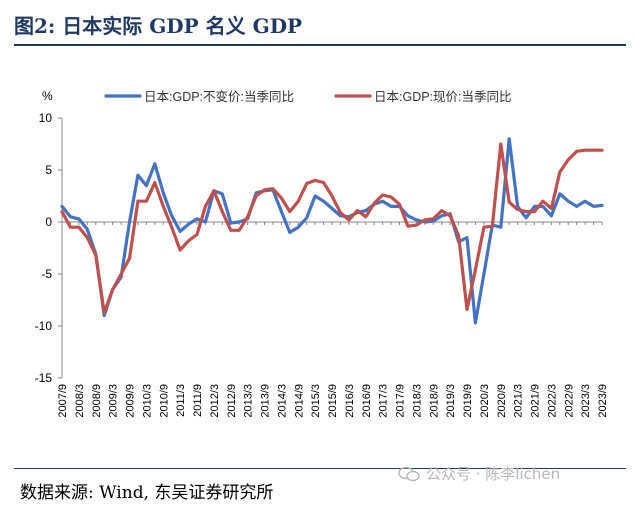 The width and height of the screenshot is (640, 509). What do you see at coordinates (320, 468) in the screenshot?
I see `source-rule` at bounding box center [320, 468].